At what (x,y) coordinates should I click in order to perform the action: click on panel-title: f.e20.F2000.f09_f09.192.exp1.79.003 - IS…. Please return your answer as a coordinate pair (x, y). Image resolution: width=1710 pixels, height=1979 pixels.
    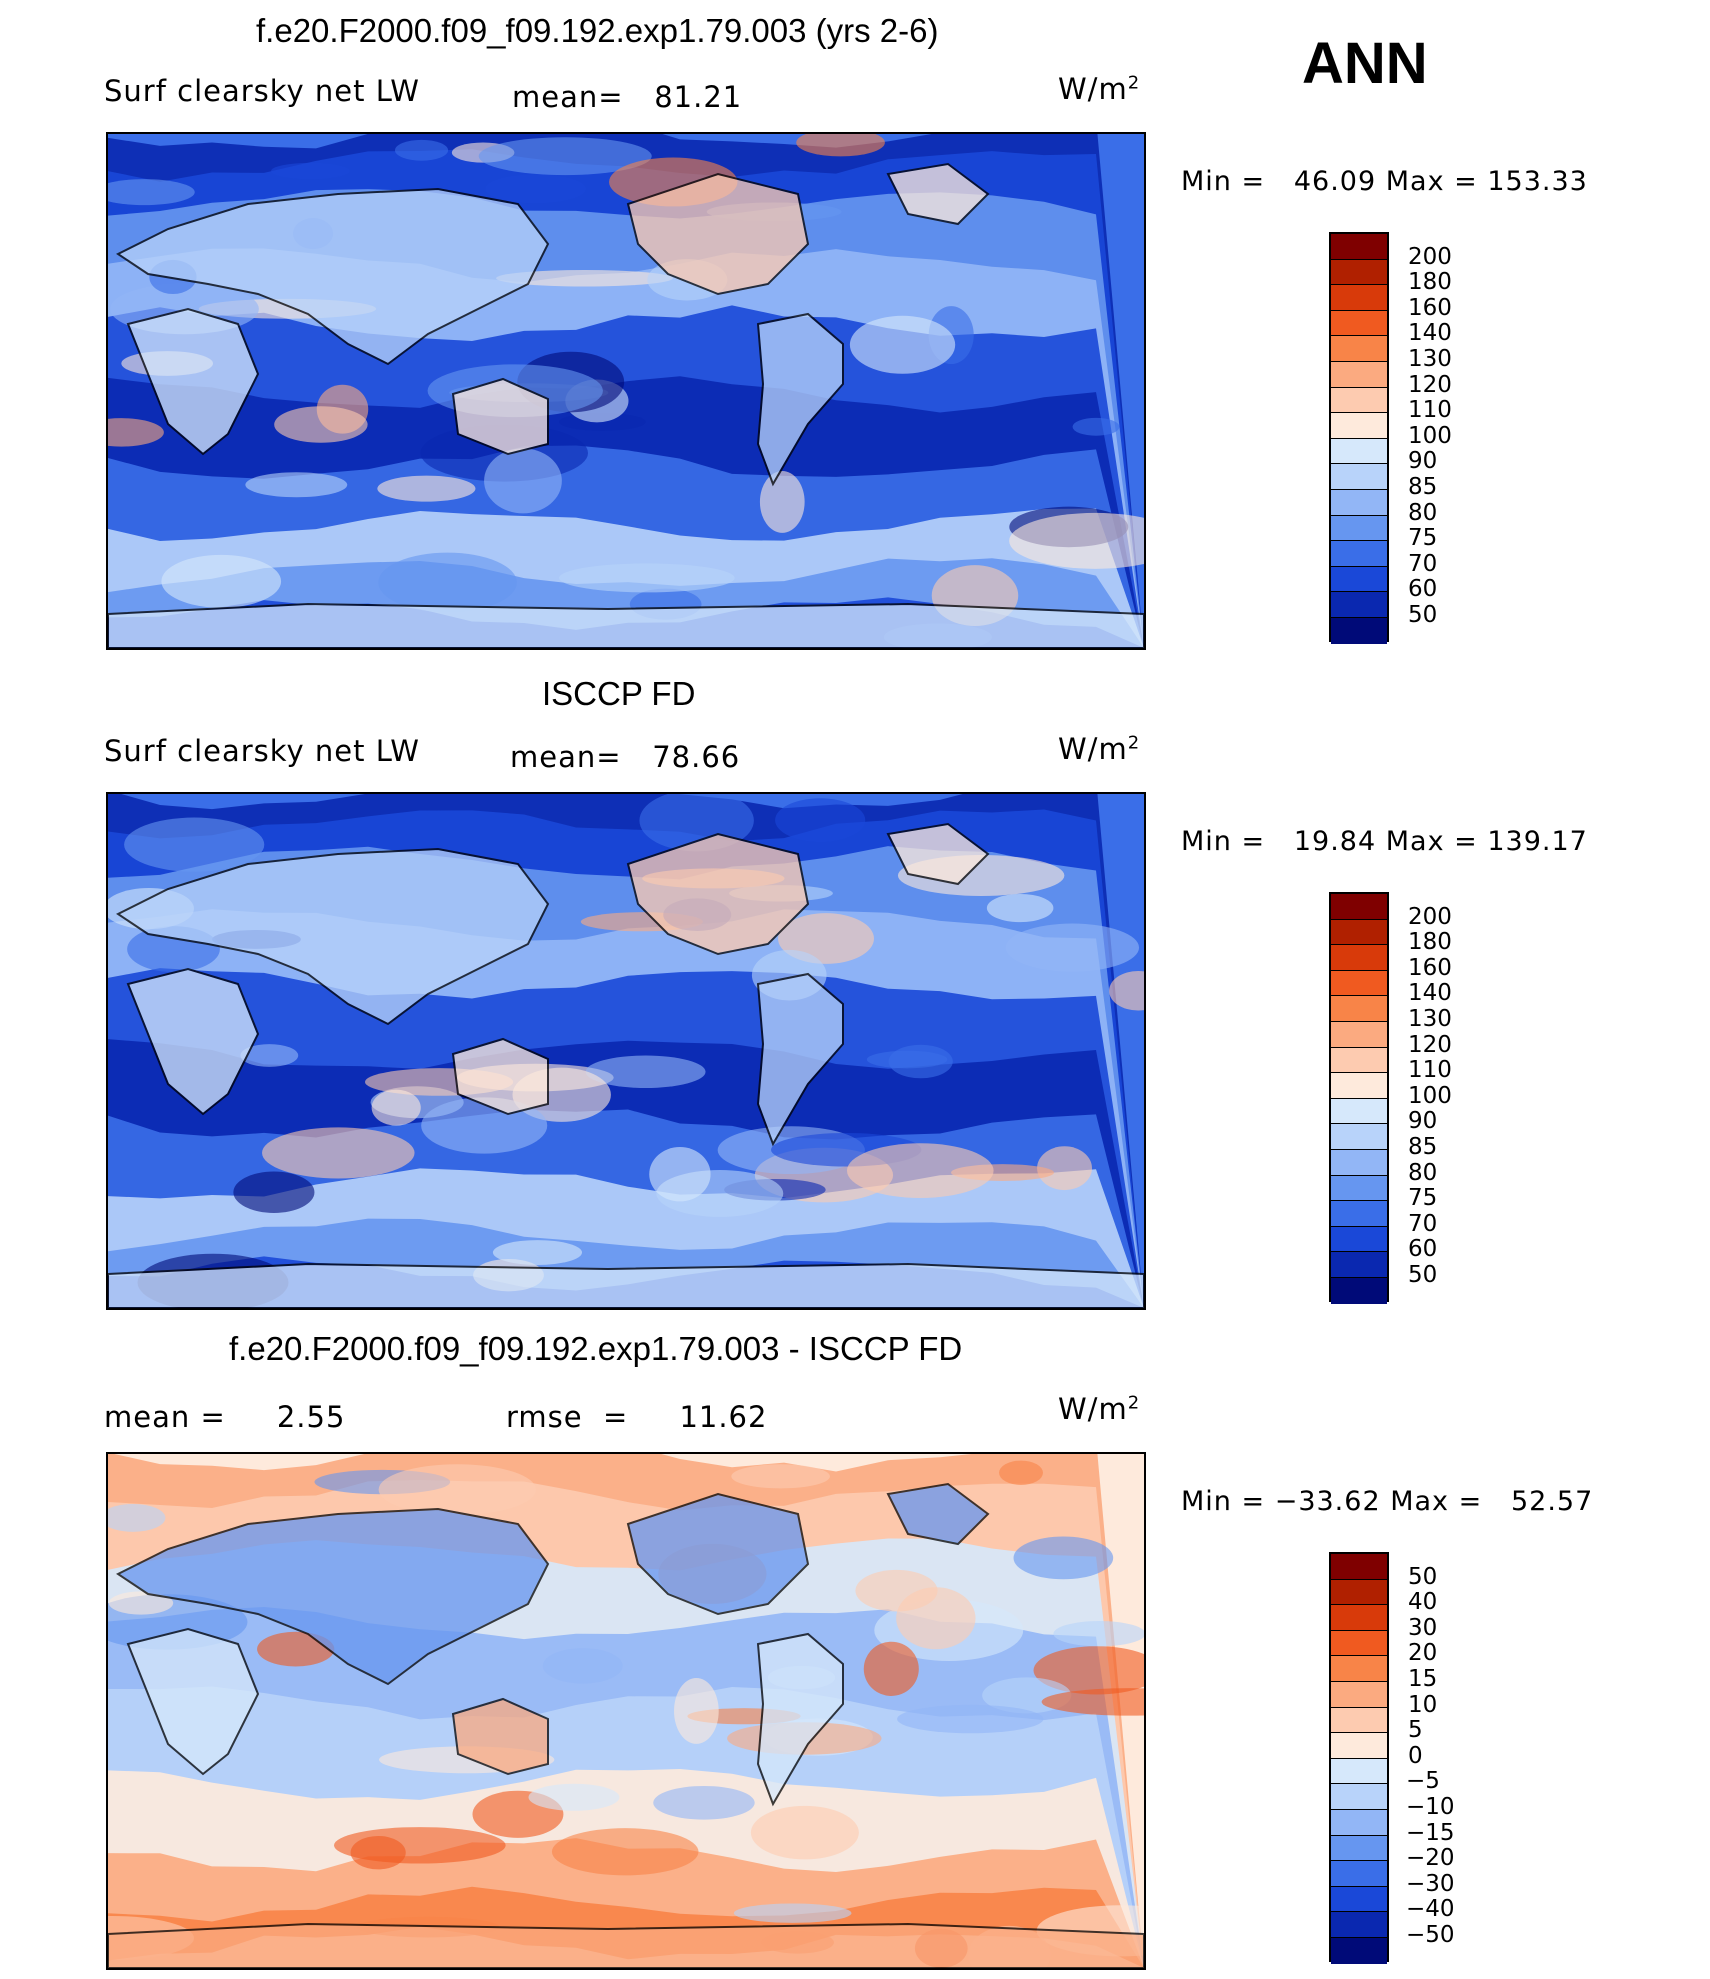
    Looking at the image, I should click on (596, 1348).